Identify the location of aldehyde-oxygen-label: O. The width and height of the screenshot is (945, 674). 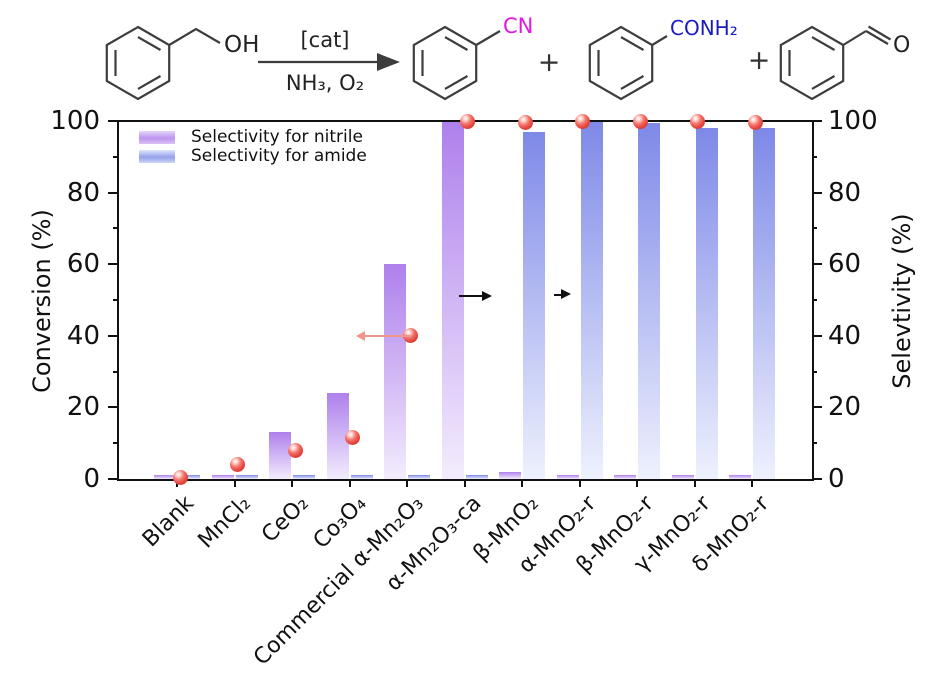
(901, 45).